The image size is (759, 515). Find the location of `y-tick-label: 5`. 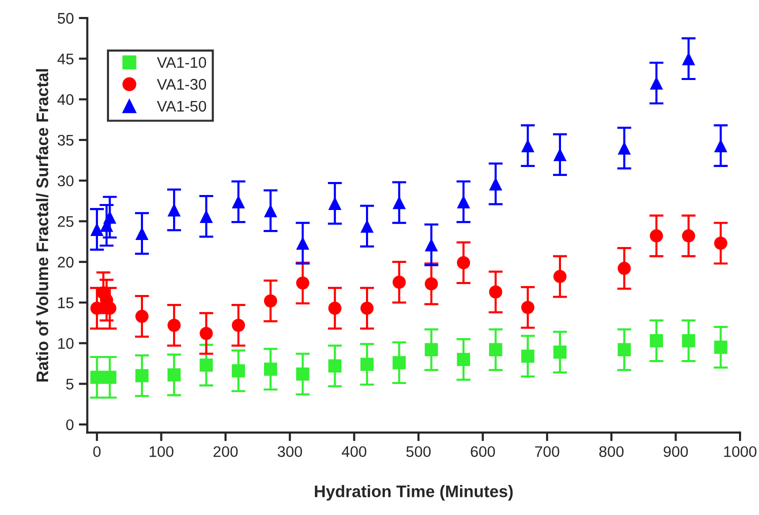

y-tick-label: 5 is located at coordinates (70, 384).